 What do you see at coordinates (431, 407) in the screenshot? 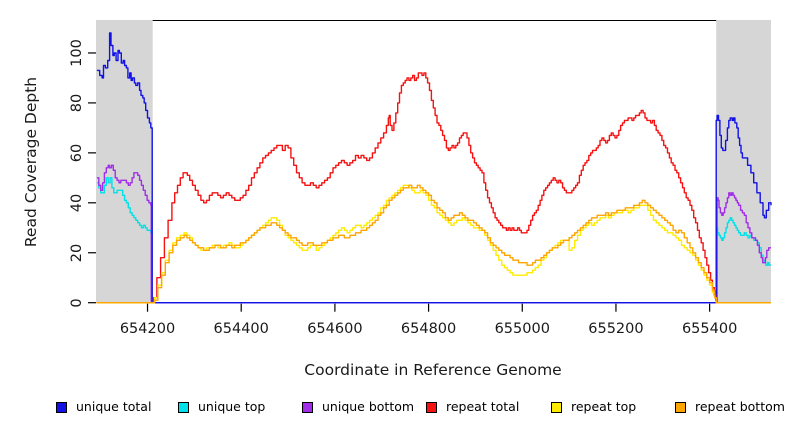
I see `repeat-total-swatch-icon` at bounding box center [431, 407].